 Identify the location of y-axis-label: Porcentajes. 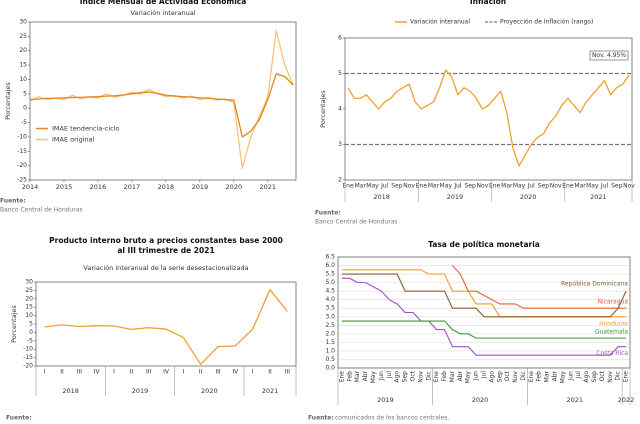
(14, 324).